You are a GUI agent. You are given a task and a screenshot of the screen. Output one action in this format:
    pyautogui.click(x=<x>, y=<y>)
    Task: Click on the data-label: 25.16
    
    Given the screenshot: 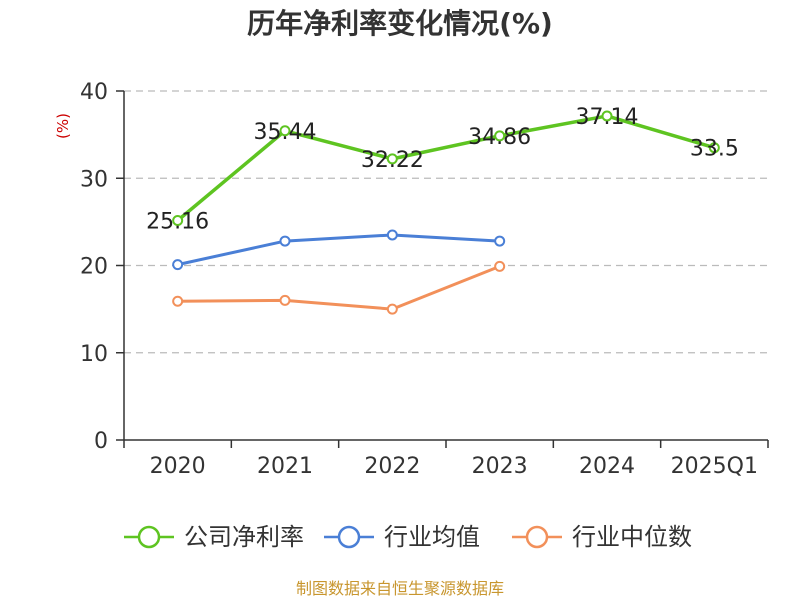 What is the action you would take?
    pyautogui.click(x=177, y=221)
    